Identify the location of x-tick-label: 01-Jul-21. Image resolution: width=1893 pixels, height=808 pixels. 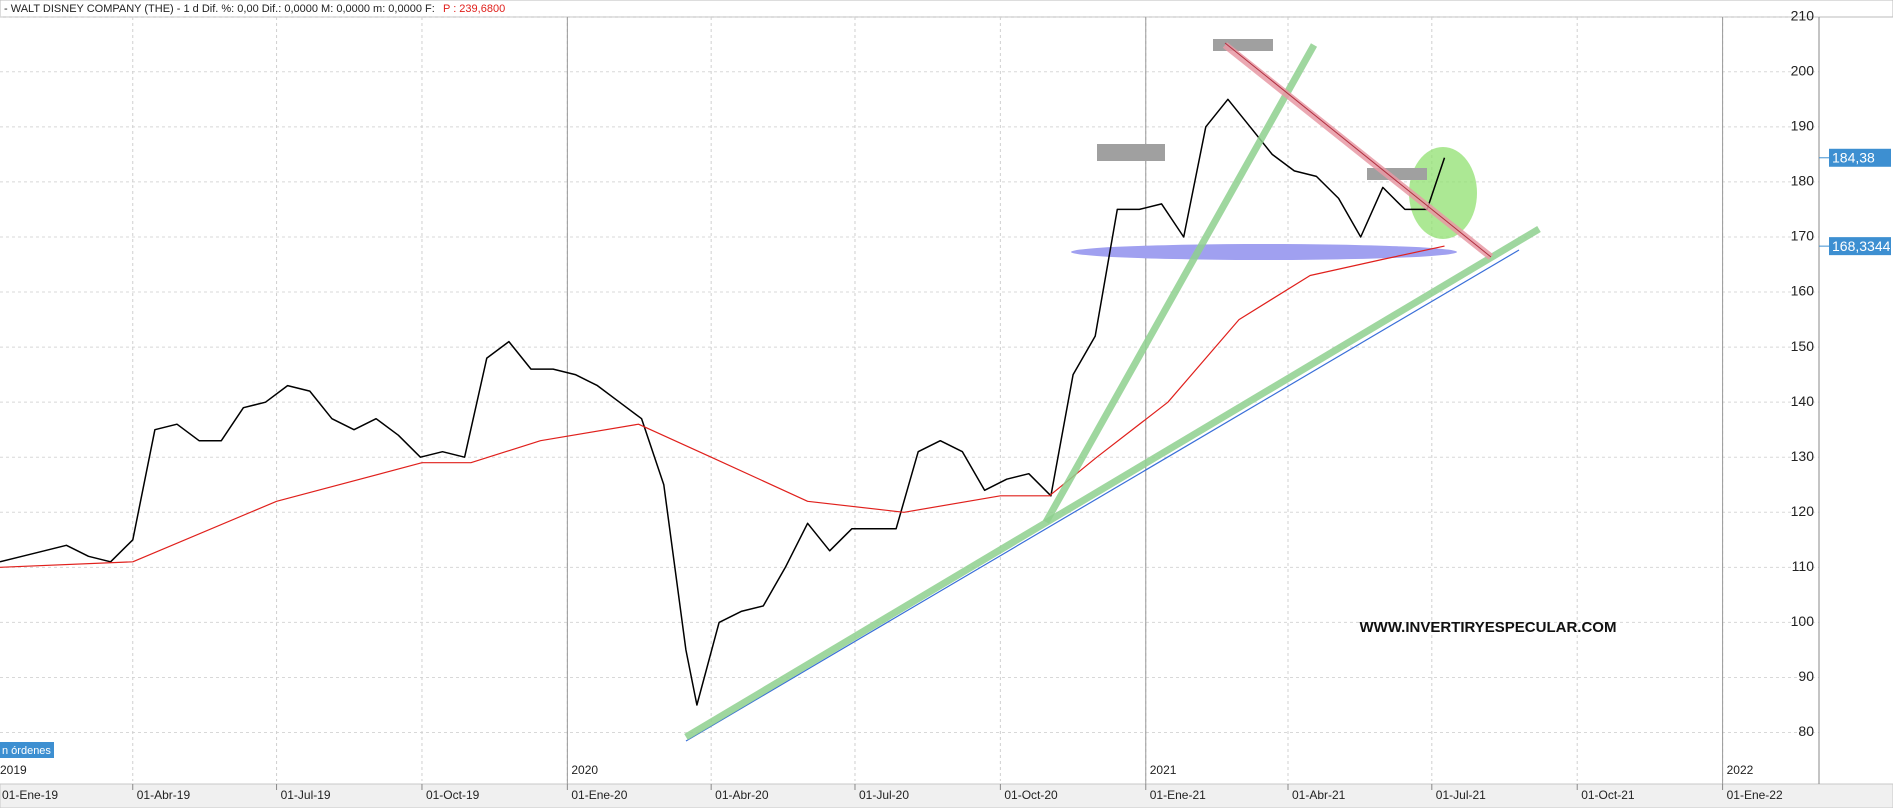
(1461, 795).